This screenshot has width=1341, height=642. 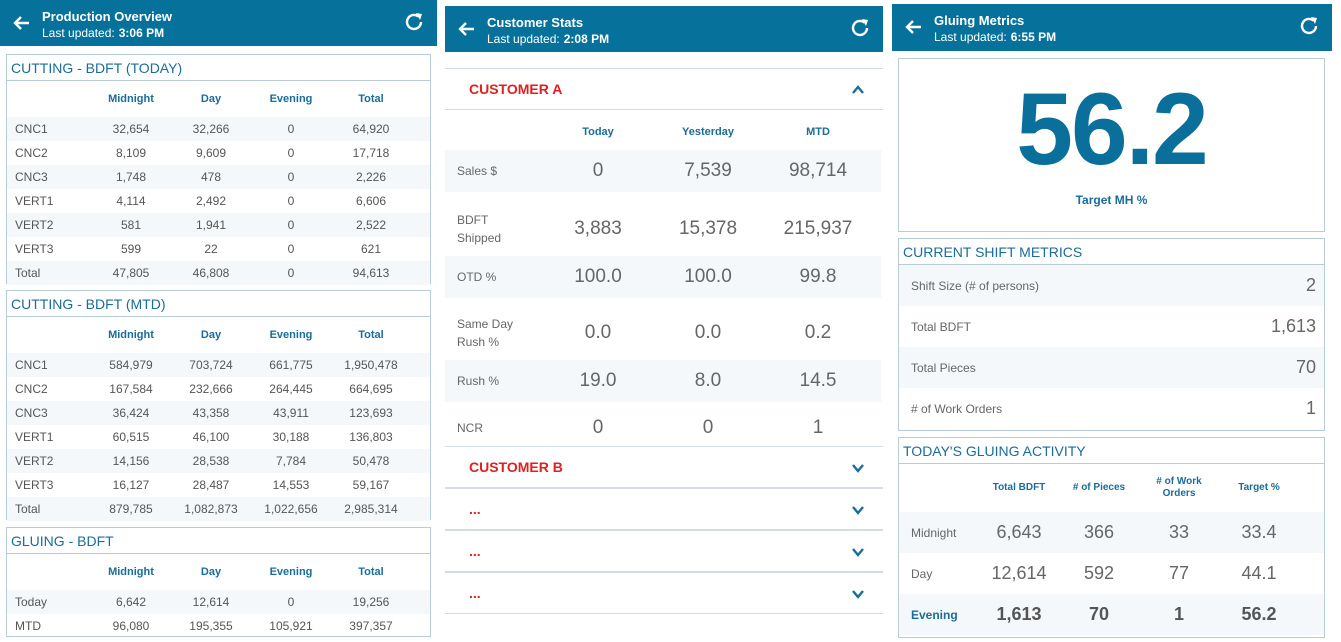 I want to click on table-row: Today 6,642 12,614 0 19,256, so click(x=218, y=602).